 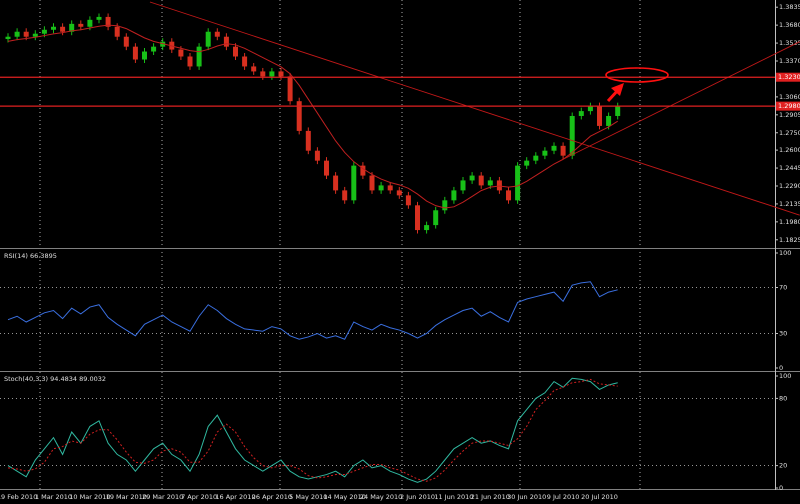 I want to click on x-tick-label: 1 Mar 2010, so click(x=53, y=497).